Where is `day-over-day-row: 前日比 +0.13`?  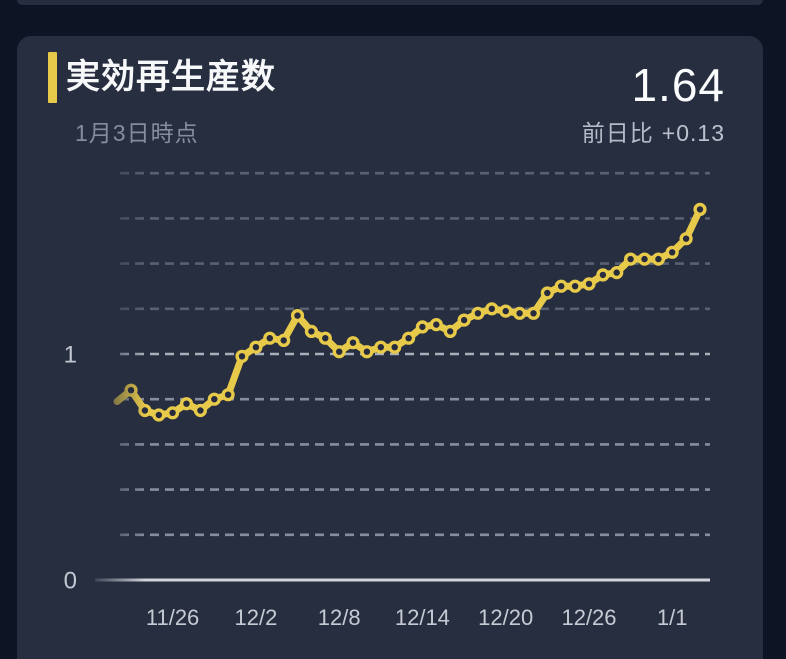
day-over-day-row: 前日比 +0.13 is located at coordinates (653, 131).